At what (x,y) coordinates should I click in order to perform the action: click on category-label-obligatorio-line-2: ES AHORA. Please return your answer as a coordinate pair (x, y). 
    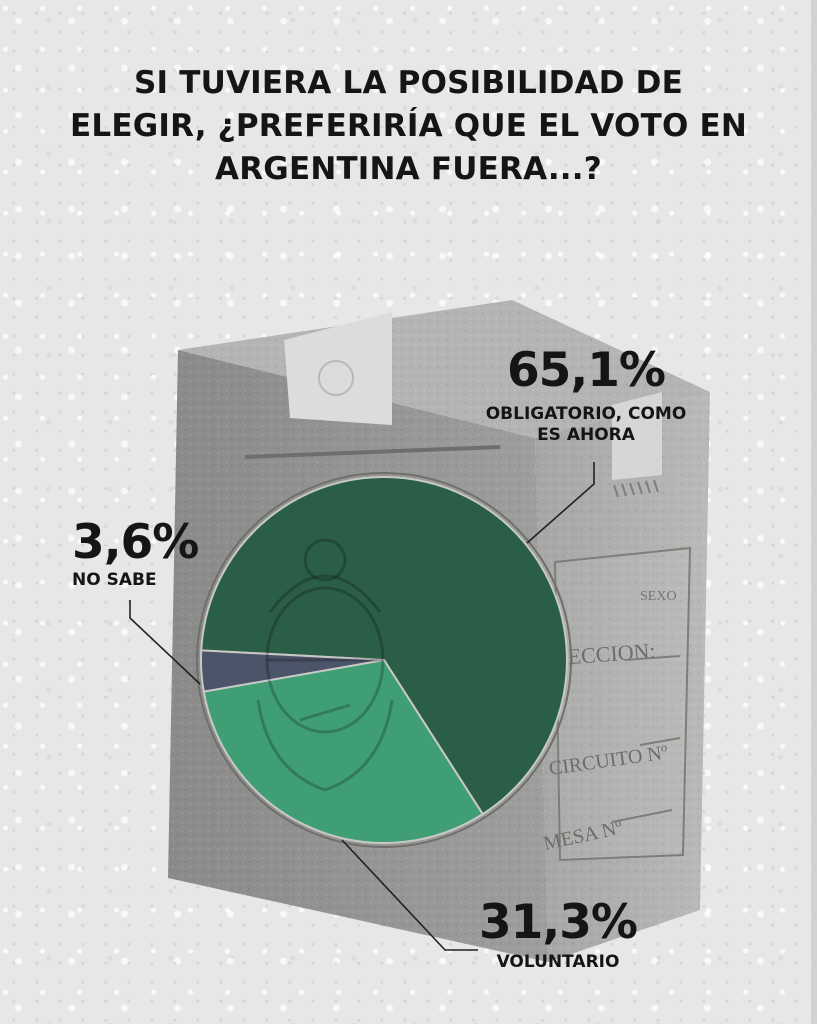
    Looking at the image, I should click on (586, 435).